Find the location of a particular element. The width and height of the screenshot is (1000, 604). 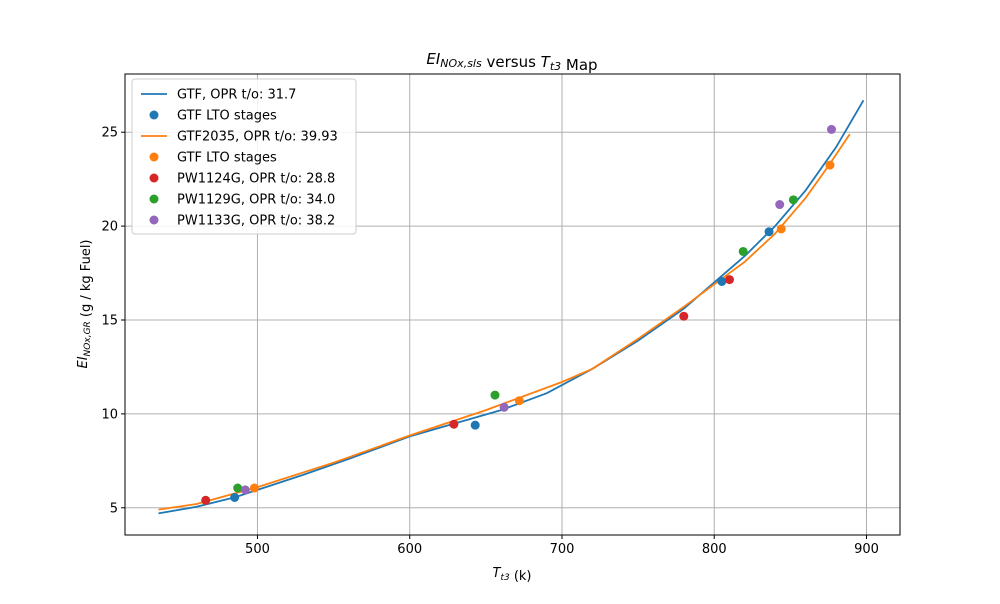

legend-entry-label: PW1124G, OPR t/o: 28.8 is located at coordinates (256, 179).